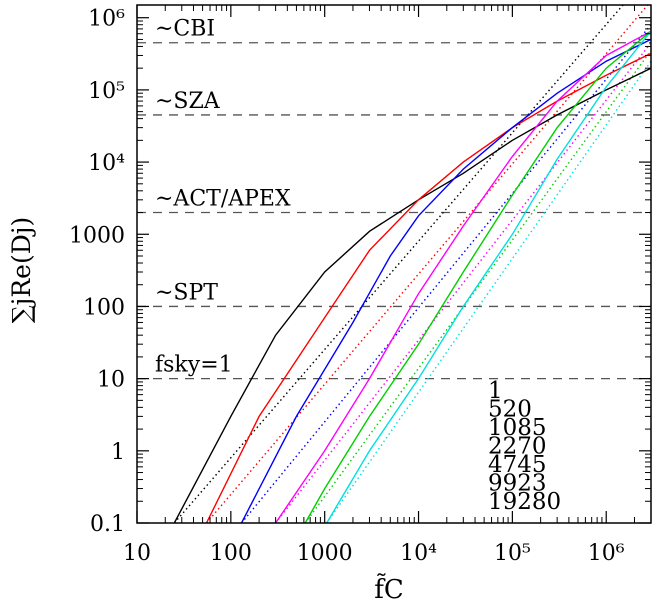  What do you see at coordinates (606, 553) in the screenshot?
I see `x-tick-label: 10⁶` at bounding box center [606, 553].